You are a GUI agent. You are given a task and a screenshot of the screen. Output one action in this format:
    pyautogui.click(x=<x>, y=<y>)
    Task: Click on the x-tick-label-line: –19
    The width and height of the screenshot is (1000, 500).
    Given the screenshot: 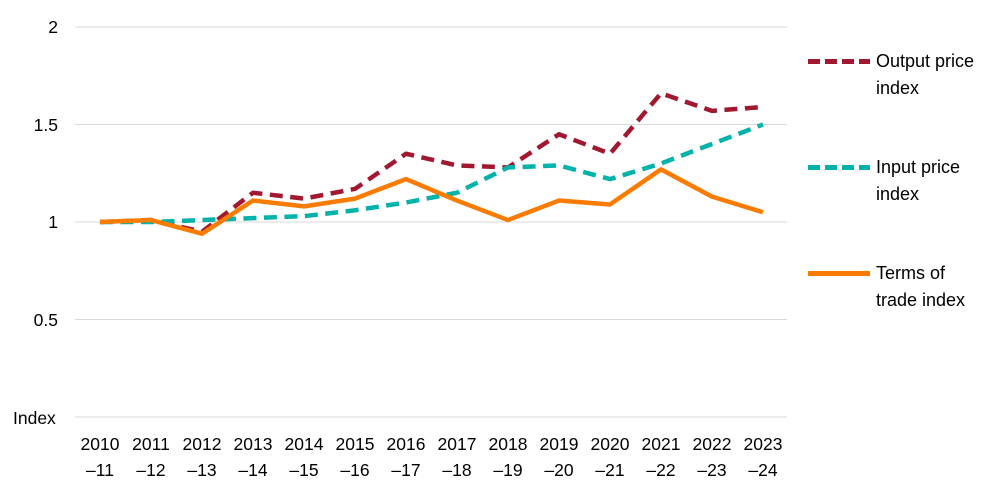 What is the action you would take?
    pyautogui.click(x=508, y=470)
    